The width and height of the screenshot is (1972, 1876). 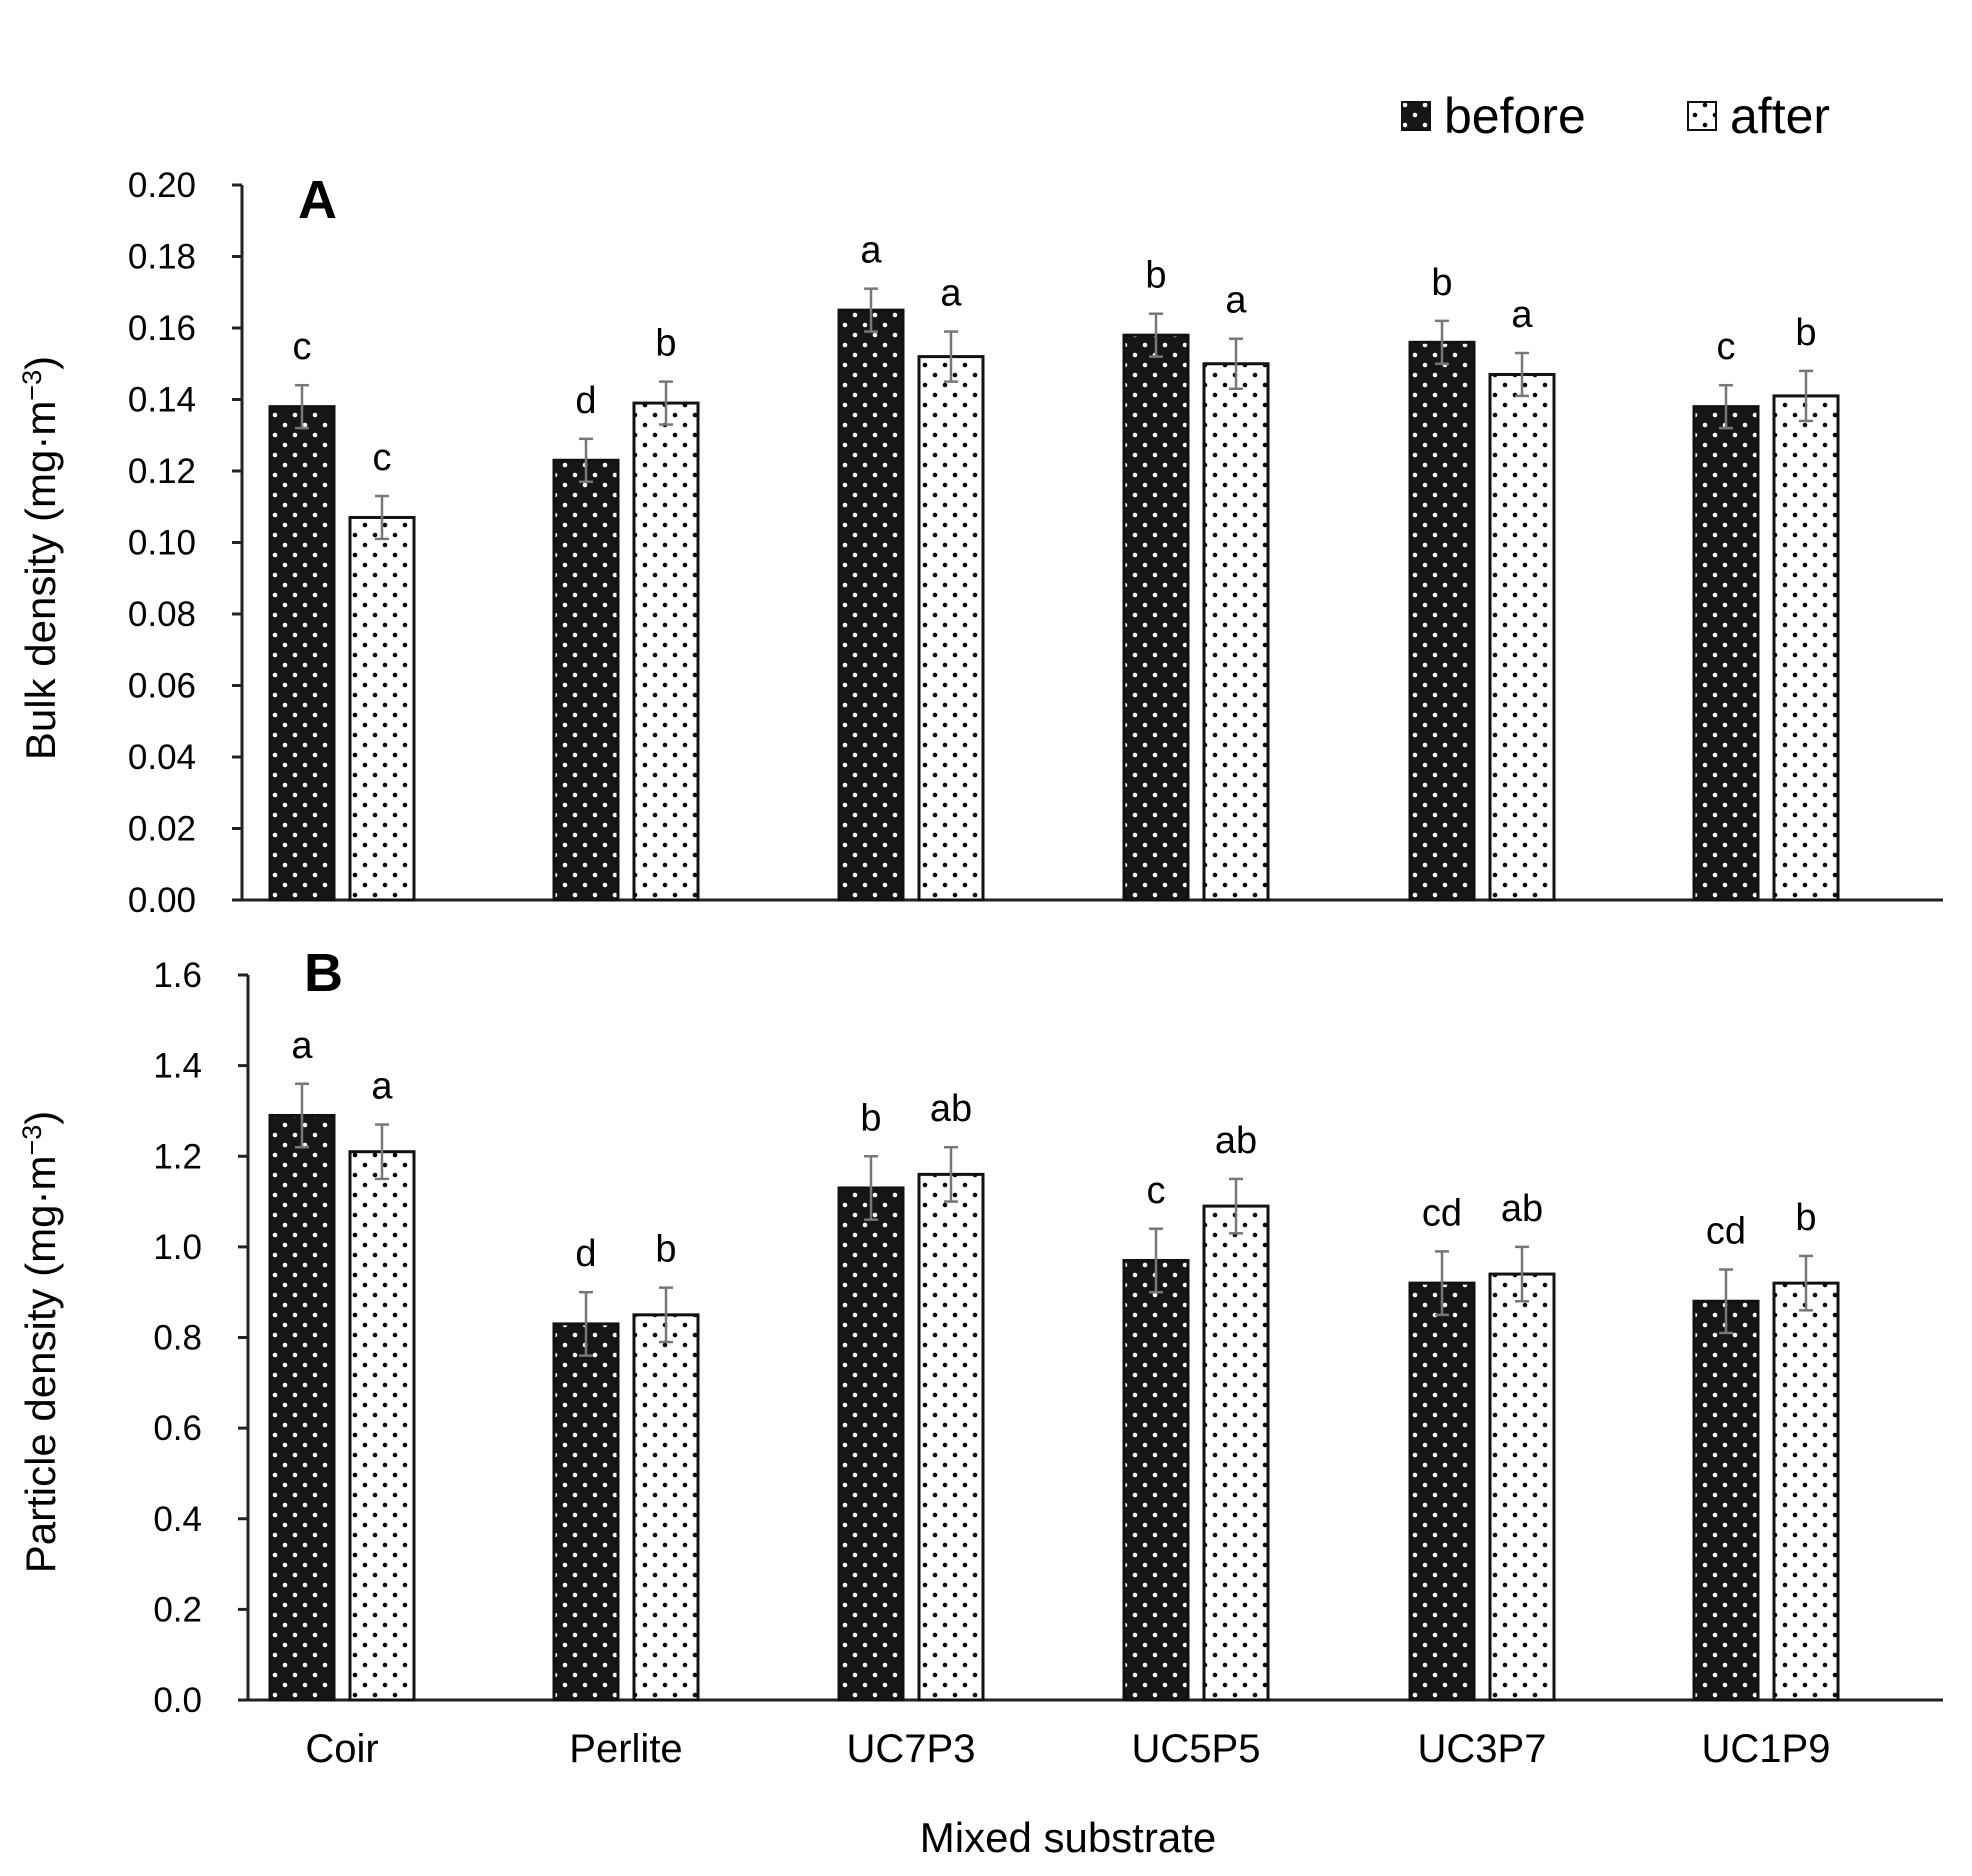 What do you see at coordinates (1780, 116) in the screenshot?
I see `legend-label-after: after` at bounding box center [1780, 116].